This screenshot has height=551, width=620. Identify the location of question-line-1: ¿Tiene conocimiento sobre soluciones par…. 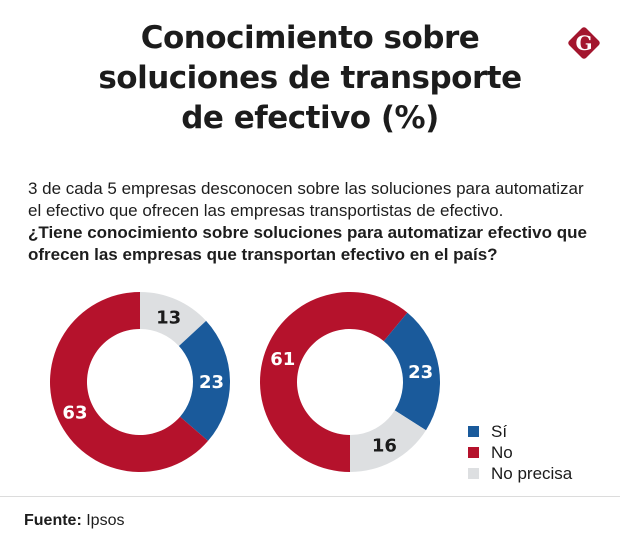
(307, 232).